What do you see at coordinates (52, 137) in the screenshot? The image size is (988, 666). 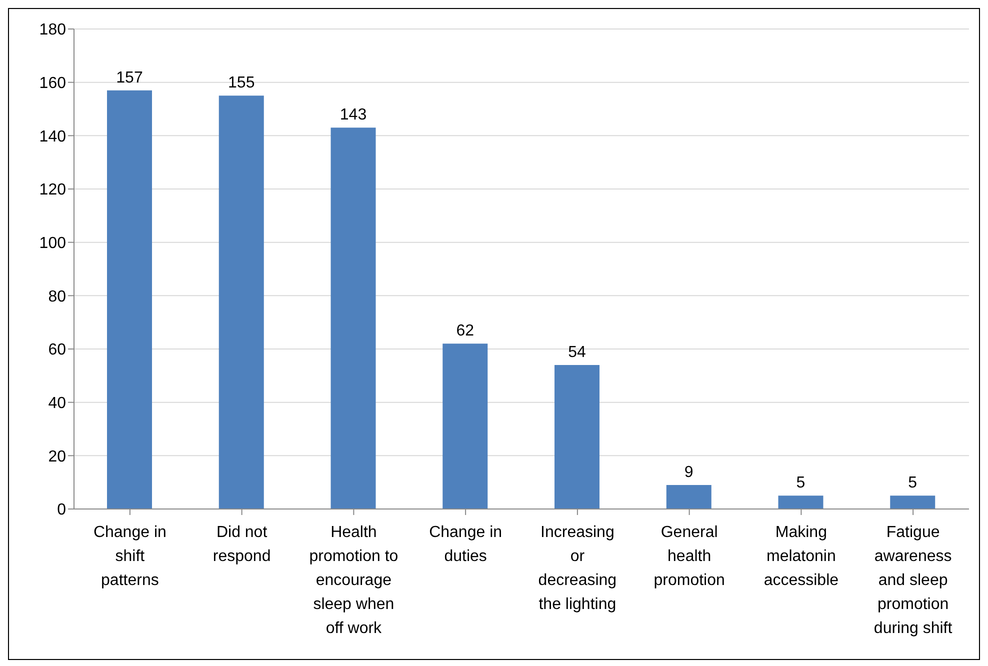 I see `y-tick-label: 140` at bounding box center [52, 137].